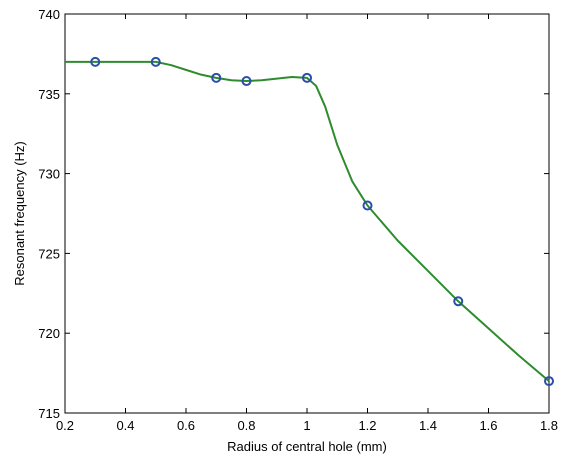 This screenshot has height=459, width=564. What do you see at coordinates (186, 425) in the screenshot?
I see `x-tick-label: 0.6` at bounding box center [186, 425].